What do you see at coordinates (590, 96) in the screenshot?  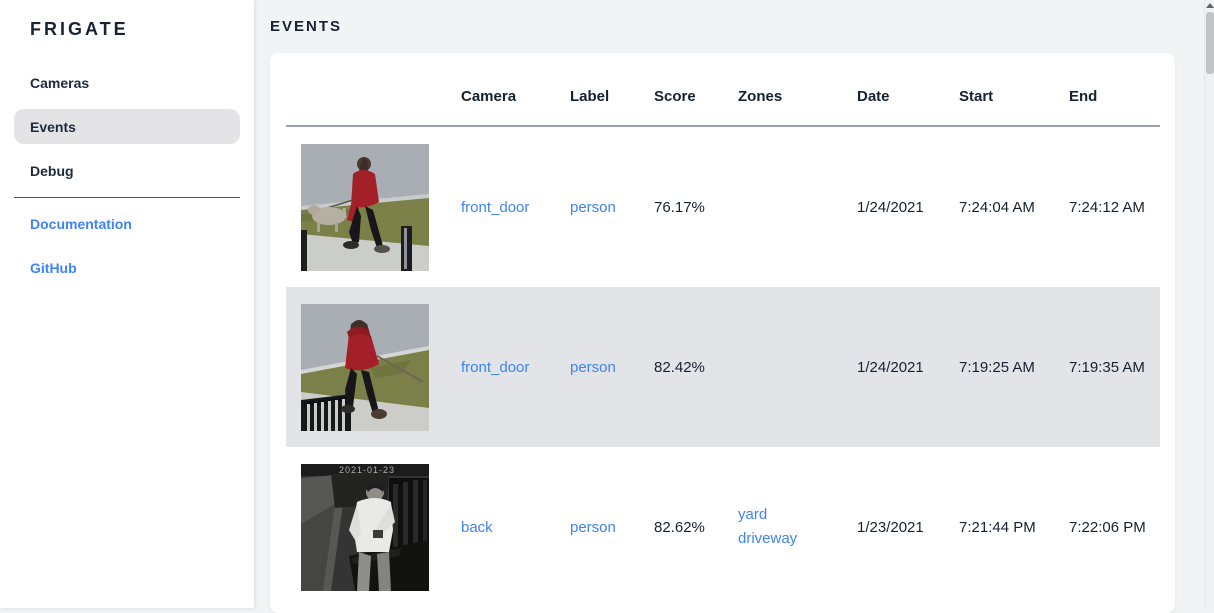 I see `column-header-label: Label` at bounding box center [590, 96].